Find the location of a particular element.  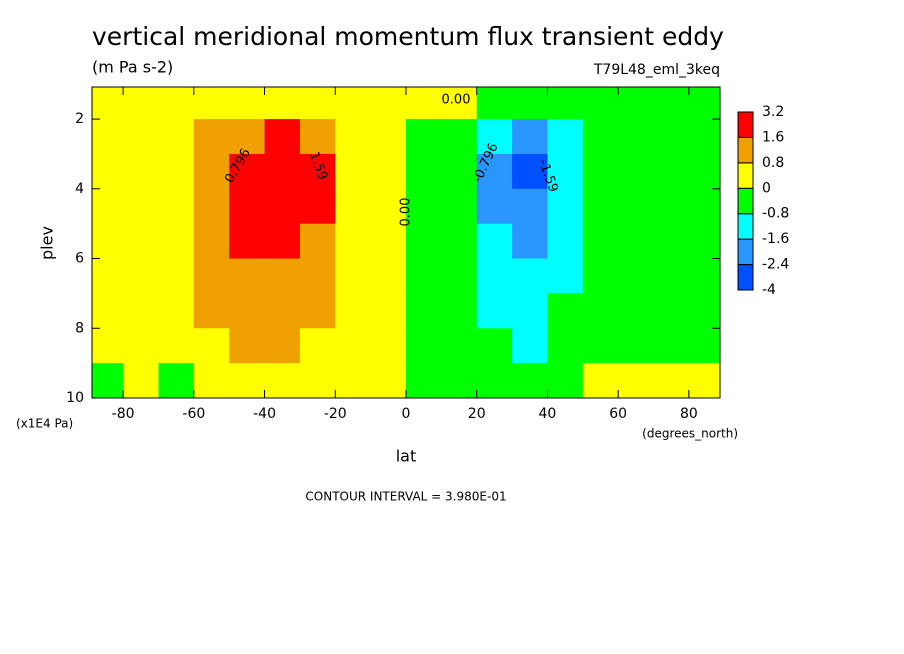

y-tick-label: 6 is located at coordinates (79, 259).